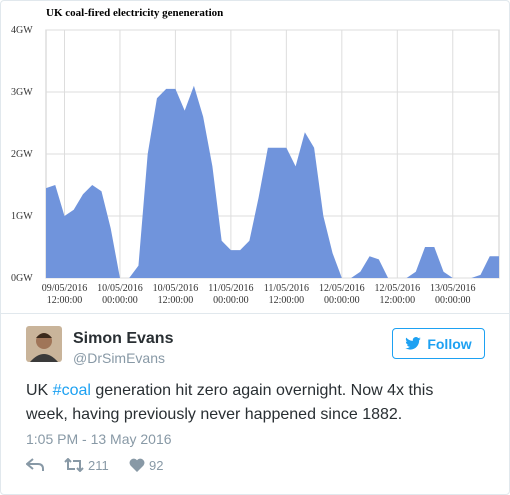 This screenshot has width=510, height=495. I want to click on avatar, so click(44, 344).